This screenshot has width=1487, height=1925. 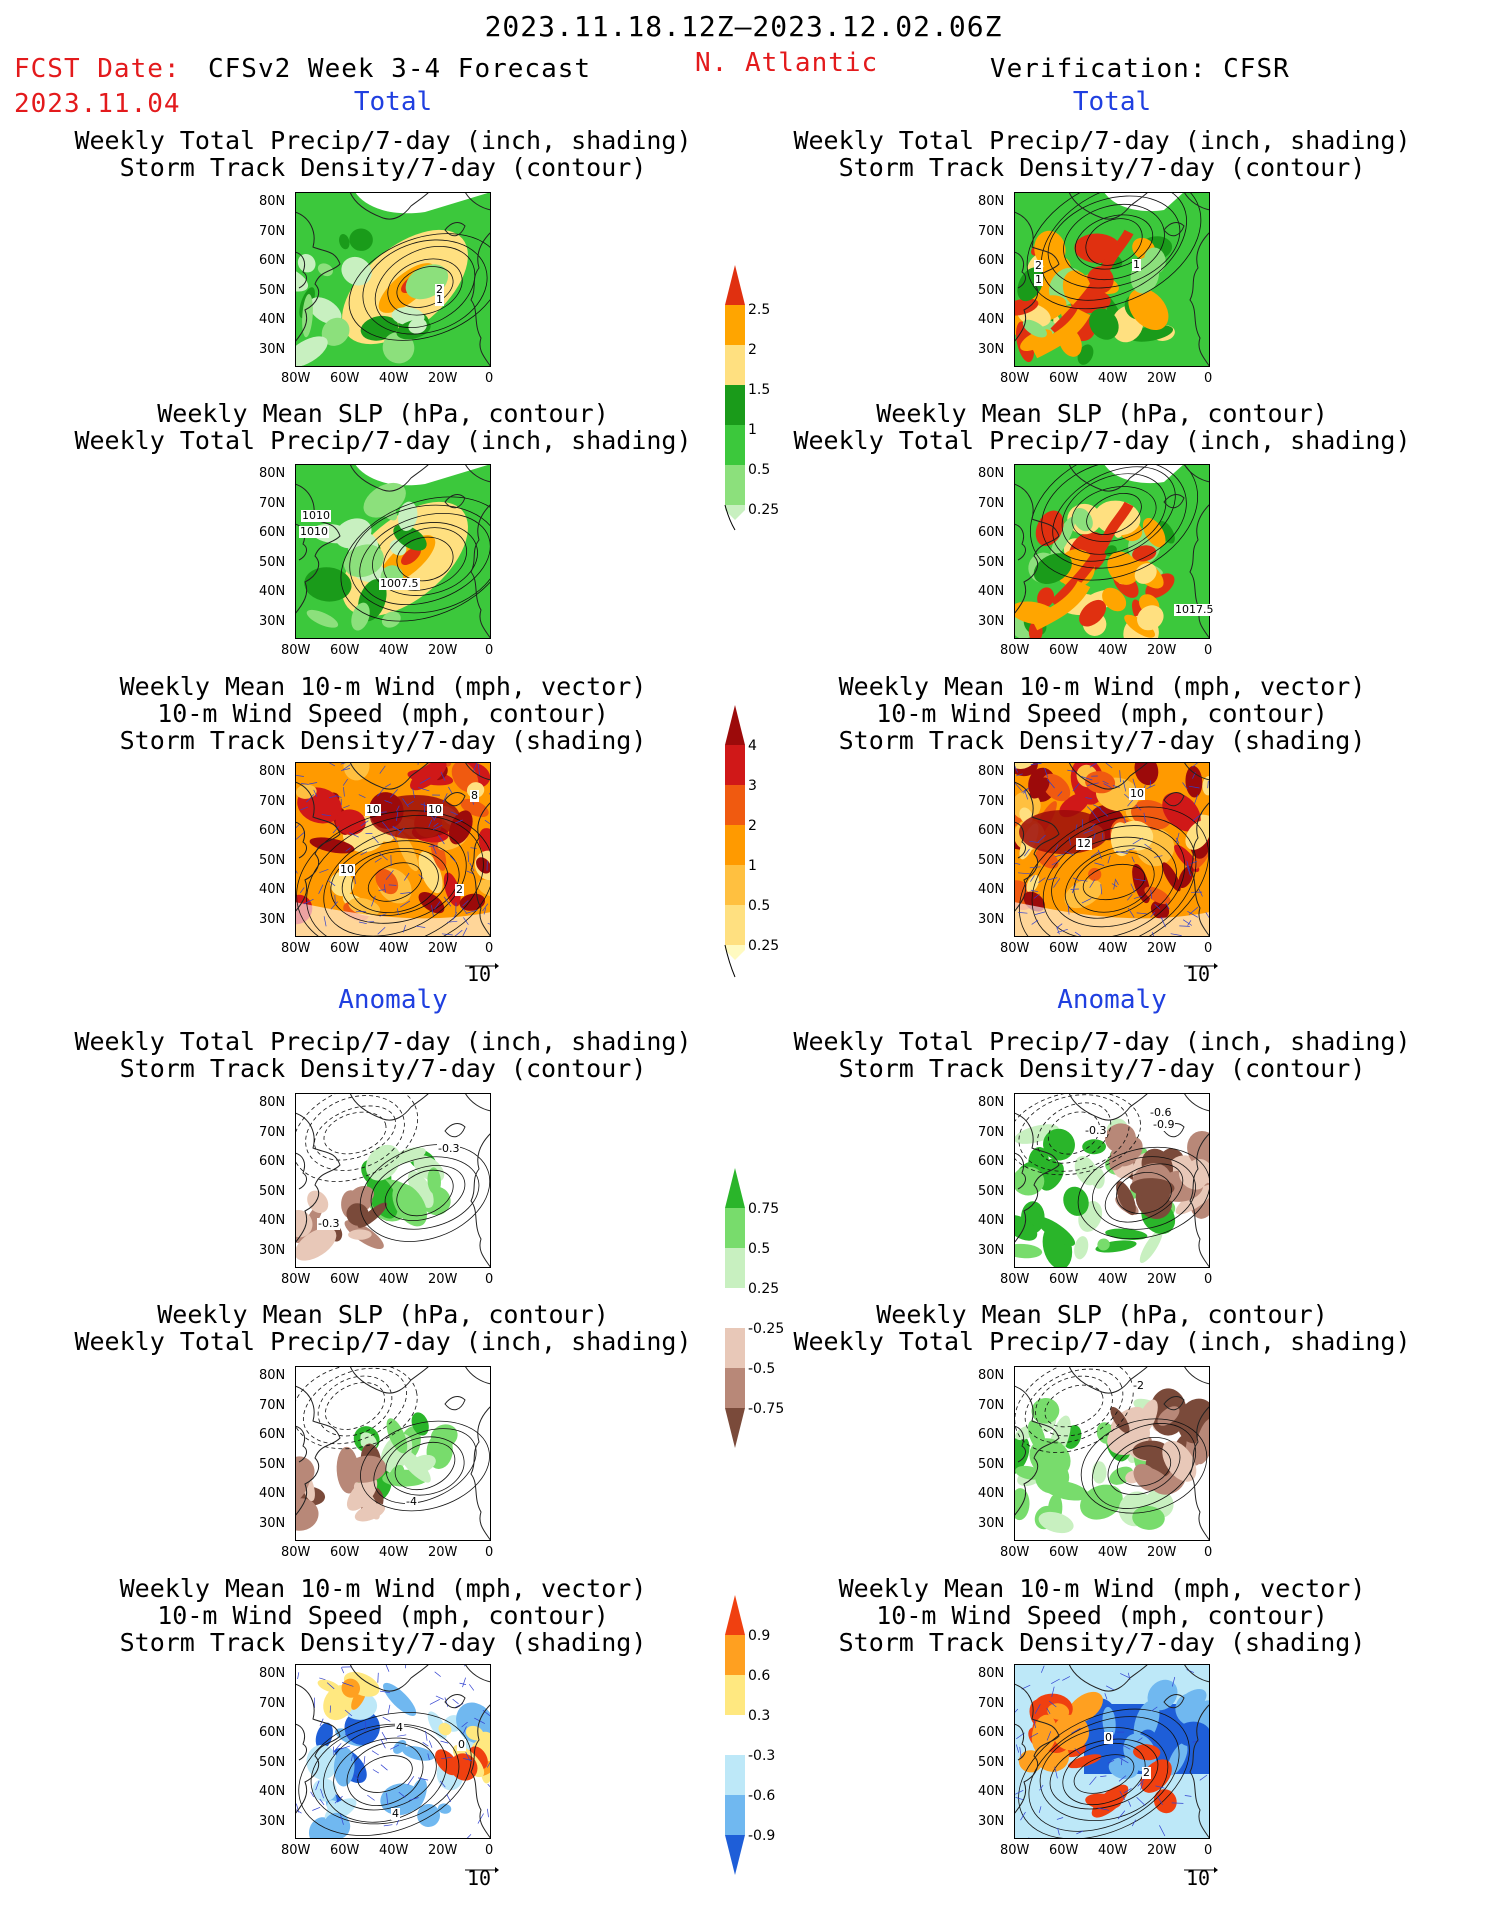 I want to click on map-panel-r4: -0.3 -0.6 -0.9, so click(x=1112, y=1180).